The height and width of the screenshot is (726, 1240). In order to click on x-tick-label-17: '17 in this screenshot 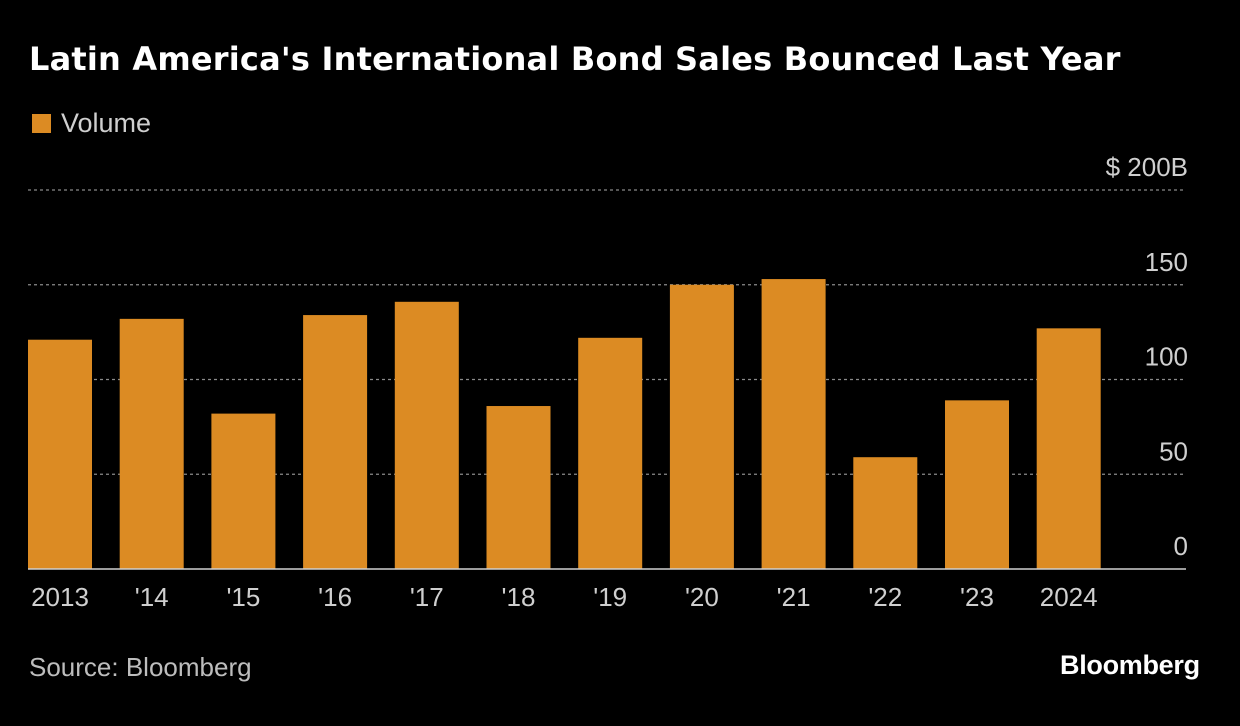, I will do `click(427, 597)`.